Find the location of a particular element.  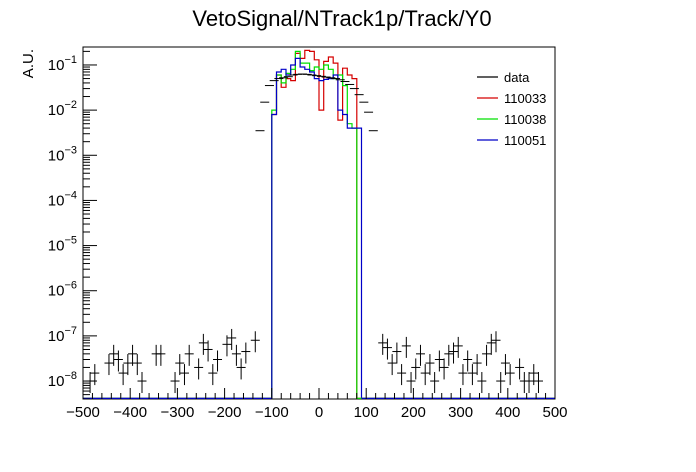

x-tick-label: 400 is located at coordinates (507, 412).